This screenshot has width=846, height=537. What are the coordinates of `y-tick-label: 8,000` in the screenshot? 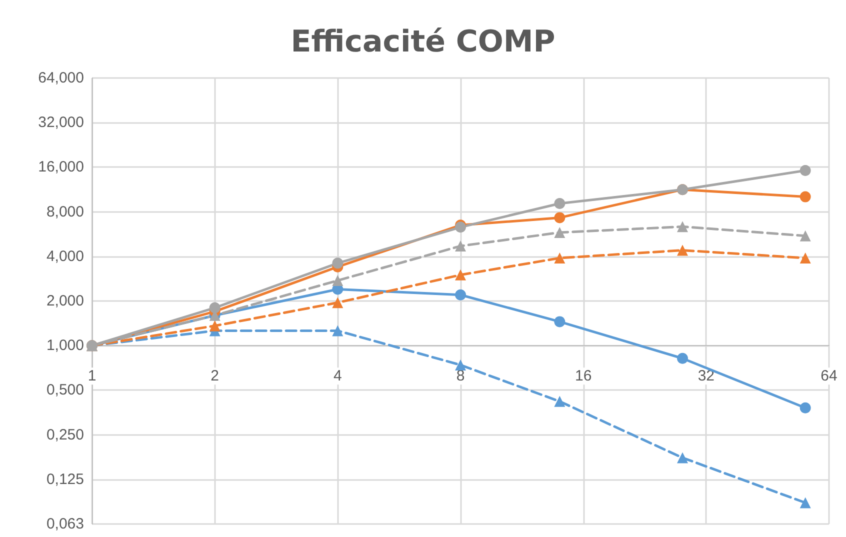 It's located at (65, 211).